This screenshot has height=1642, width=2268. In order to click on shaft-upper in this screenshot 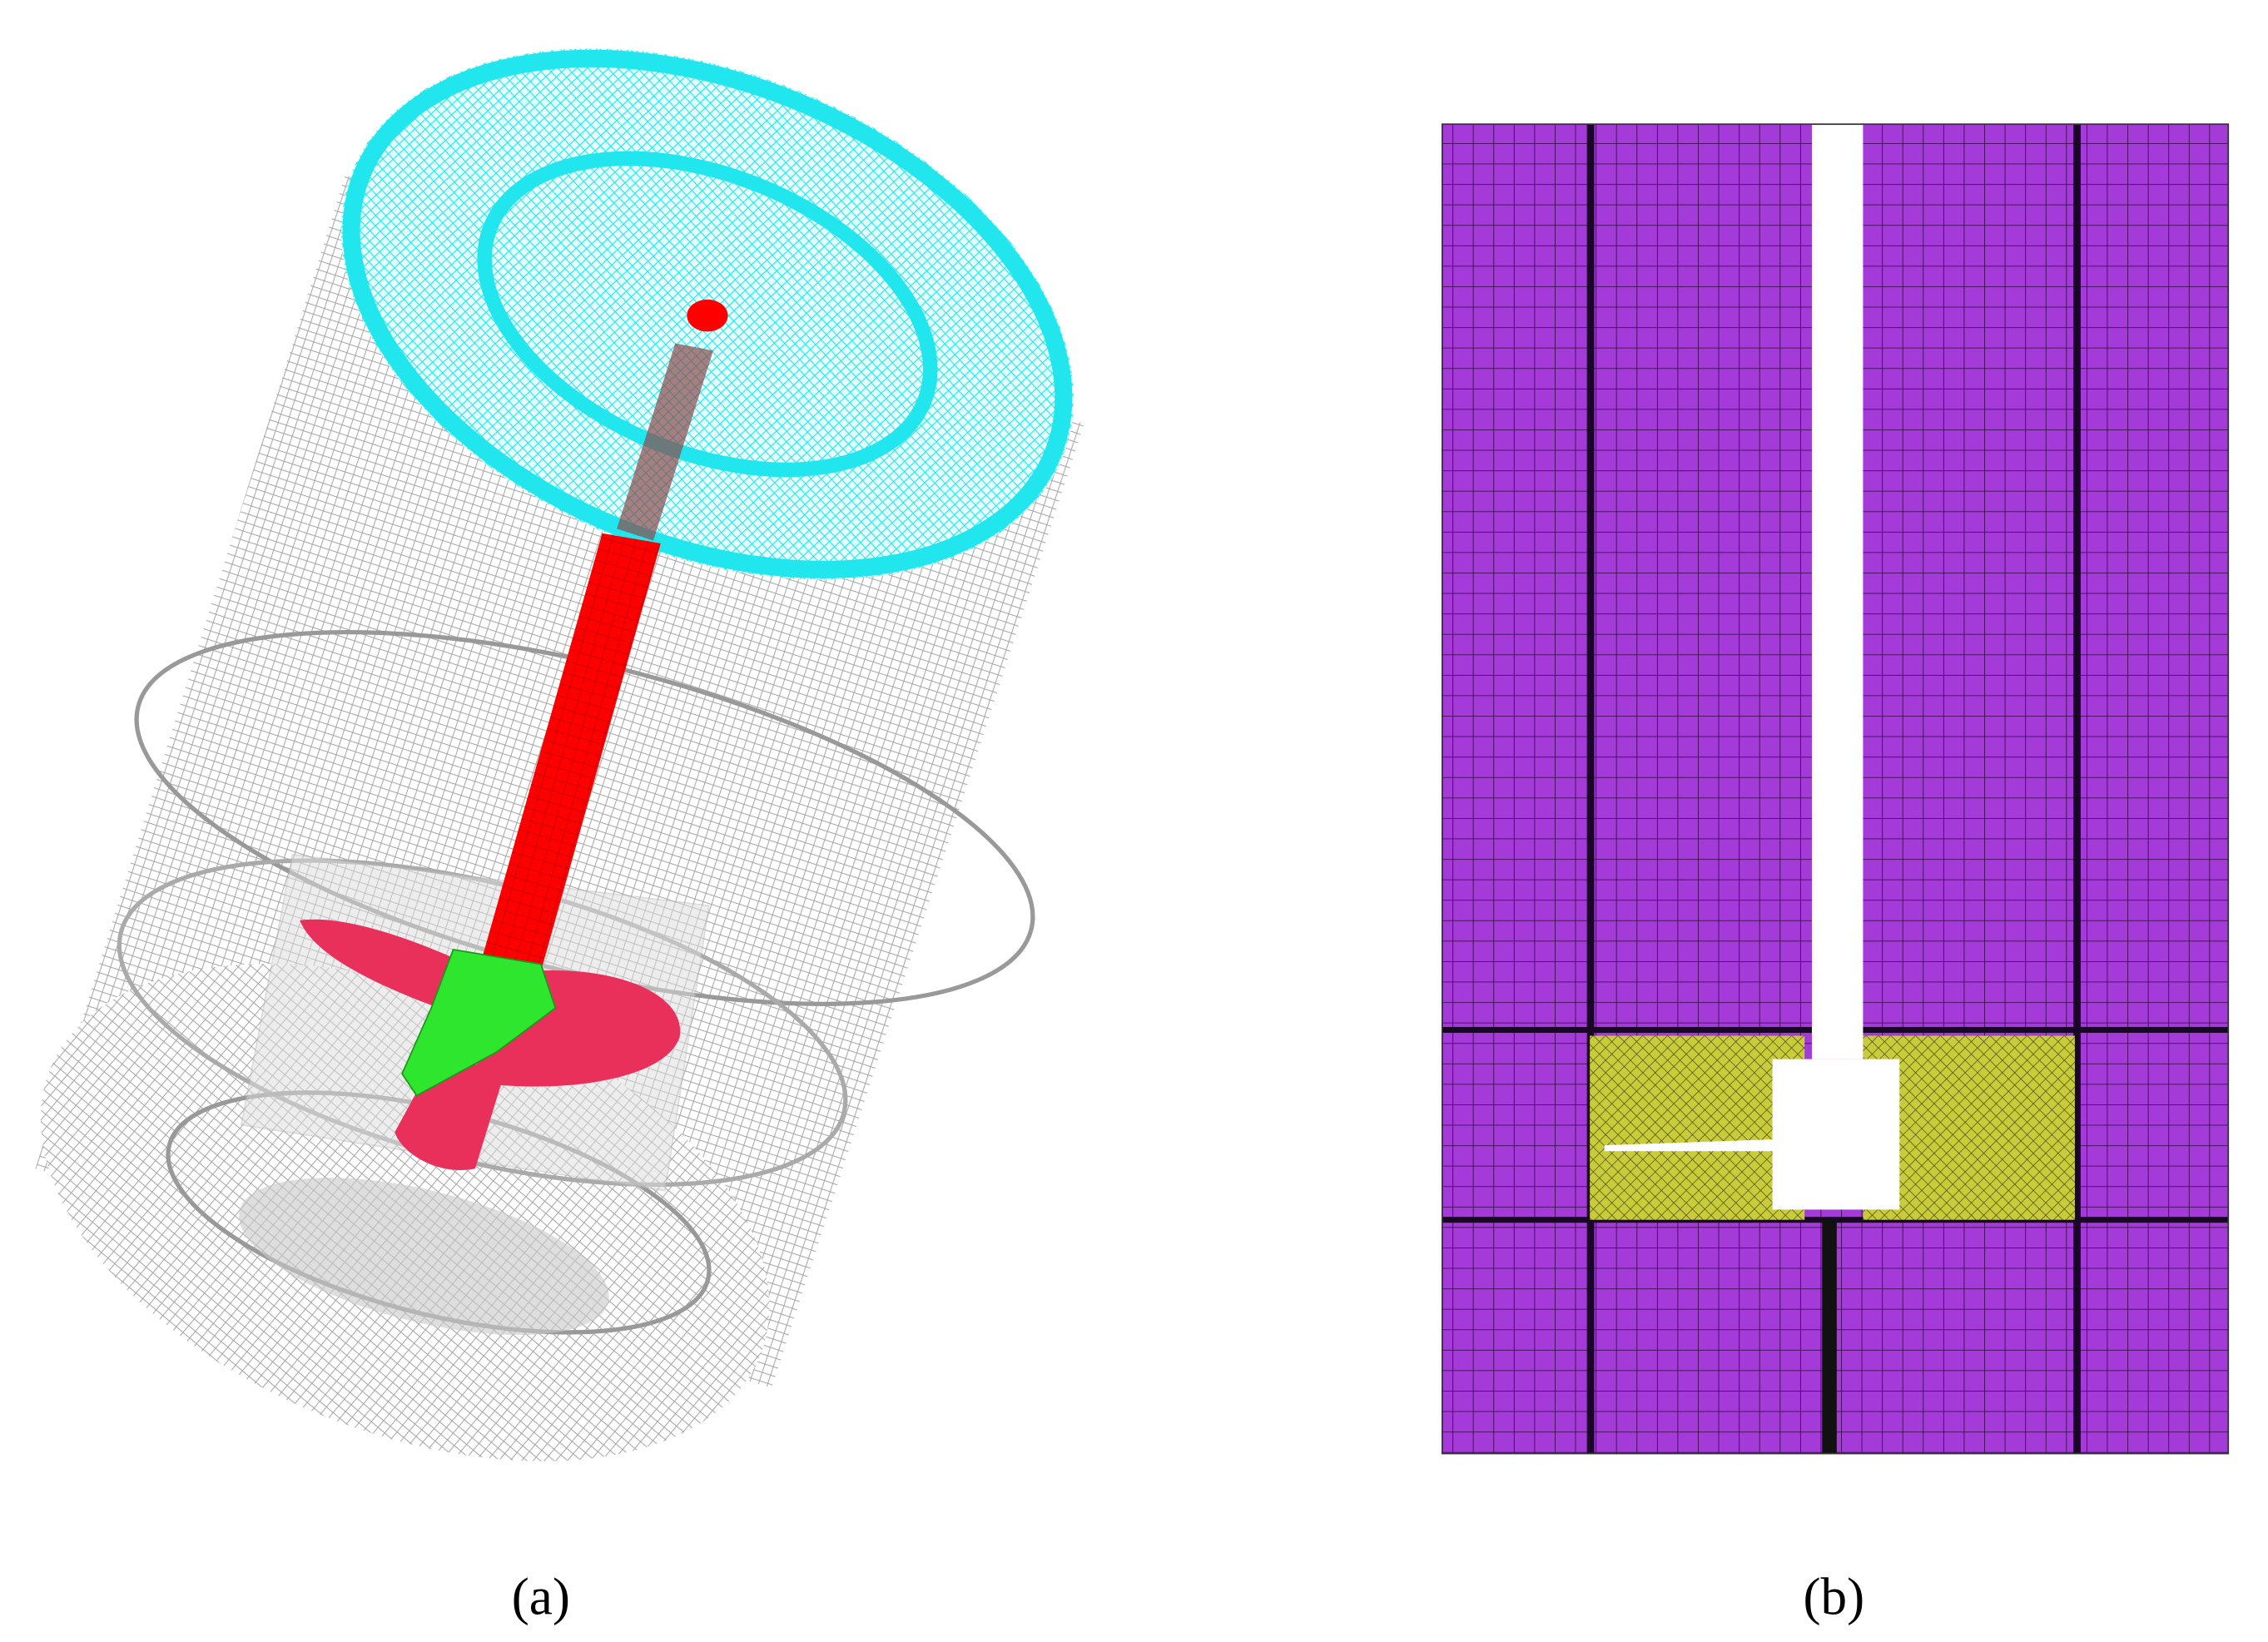, I will do `click(665, 442)`.